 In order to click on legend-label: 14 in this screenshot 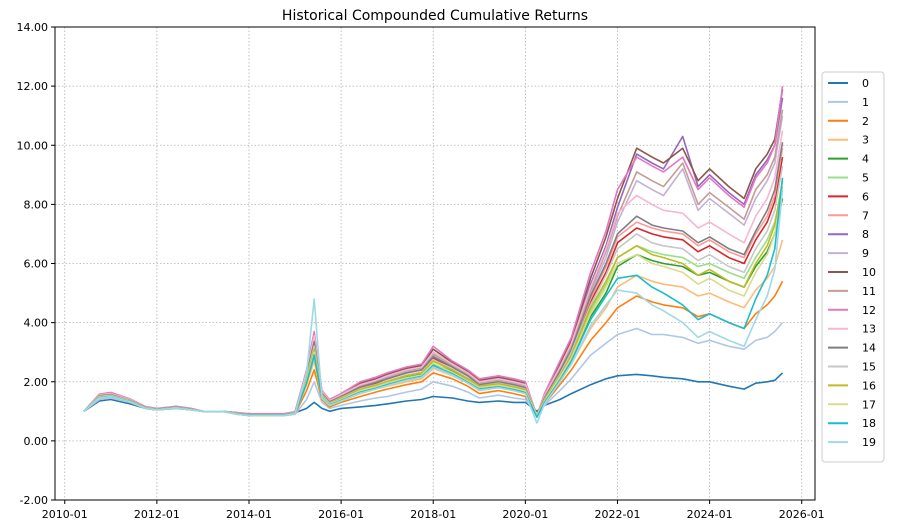, I will do `click(869, 348)`.